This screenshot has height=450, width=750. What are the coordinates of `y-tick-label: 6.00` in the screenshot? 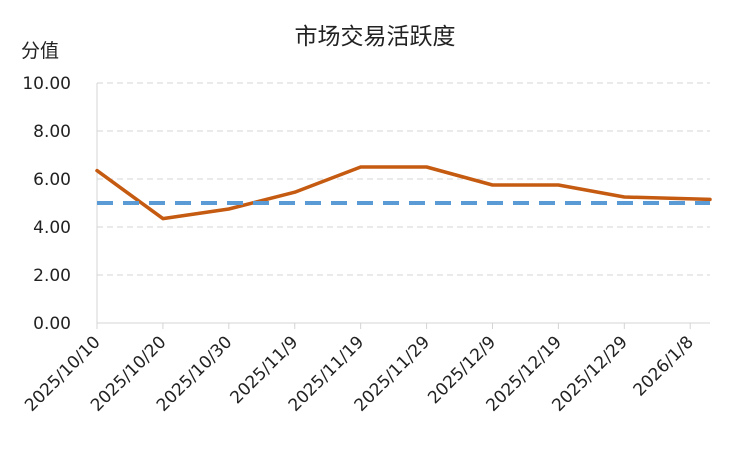 It's located at (52, 180).